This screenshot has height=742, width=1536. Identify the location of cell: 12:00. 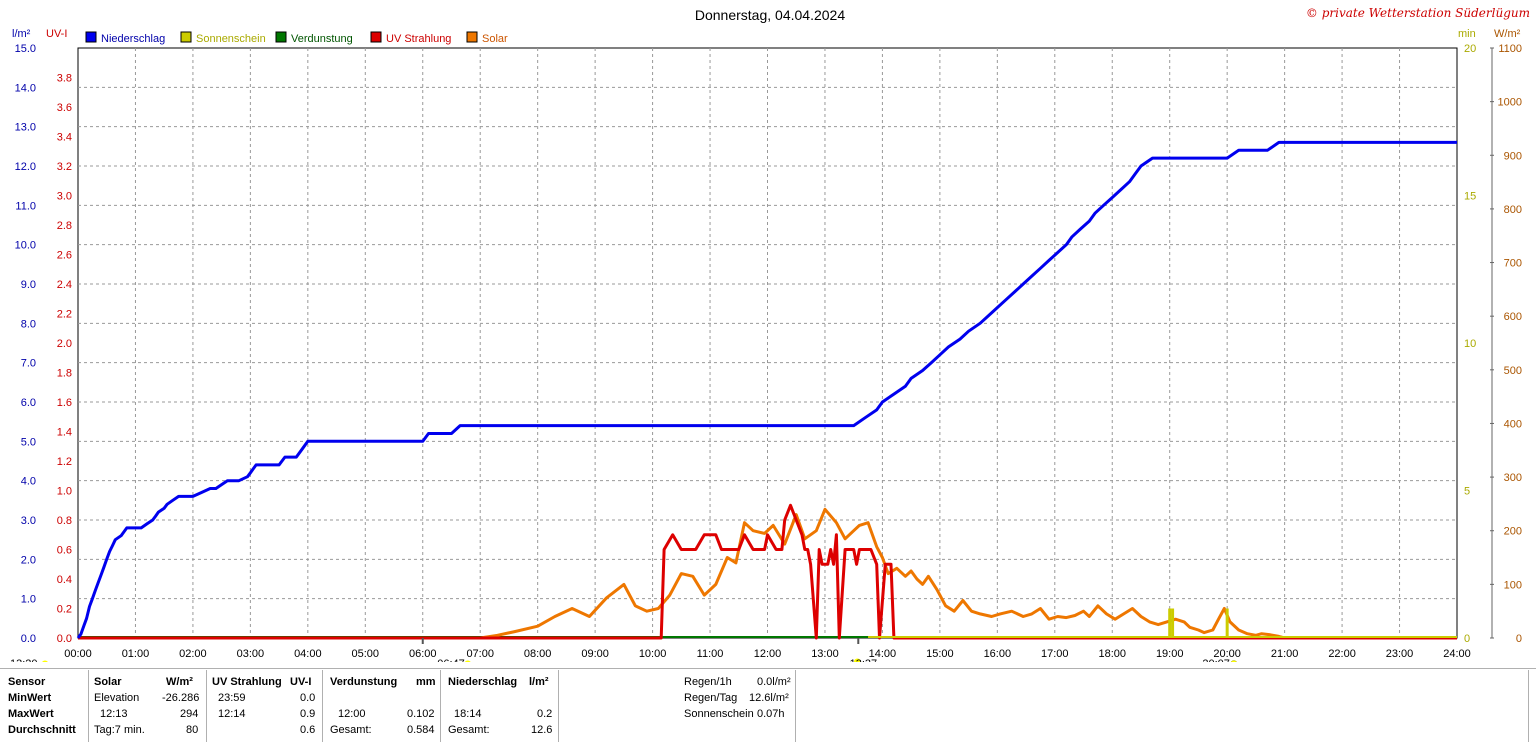
(352, 714).